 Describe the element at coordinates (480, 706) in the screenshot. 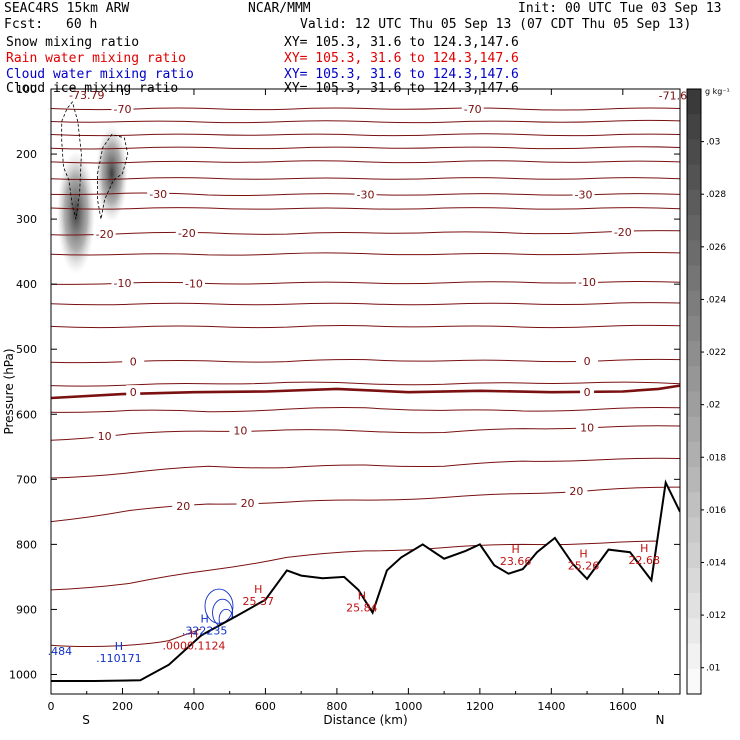

I see `x-tick-label: 1200` at that location.